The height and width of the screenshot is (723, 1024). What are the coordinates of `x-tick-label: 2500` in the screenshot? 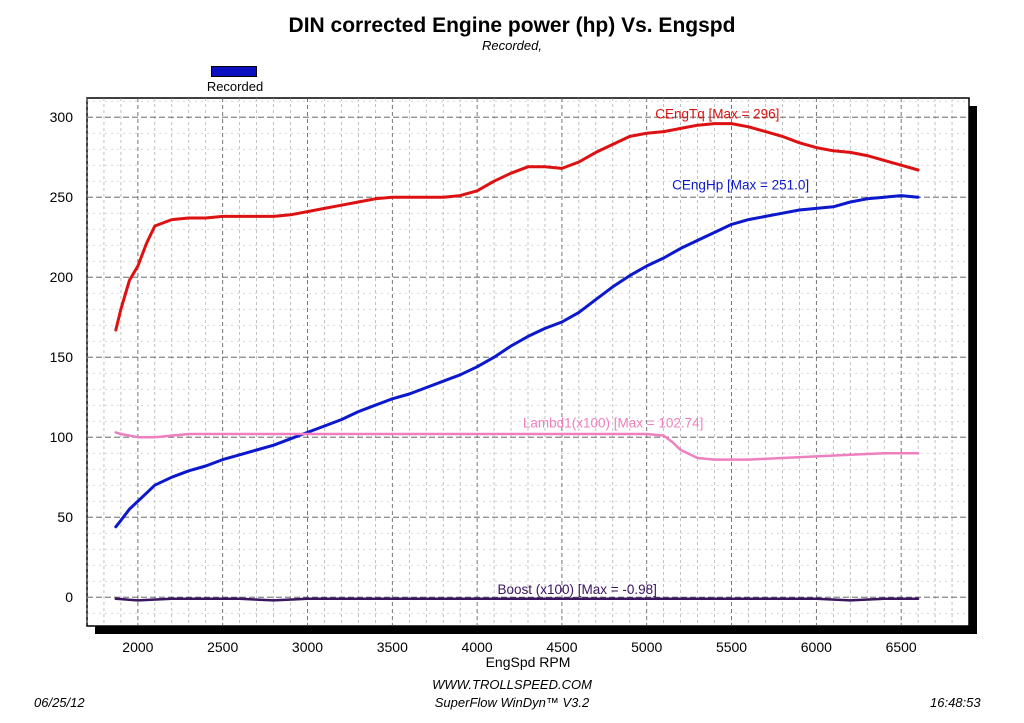 It's located at (222, 647).